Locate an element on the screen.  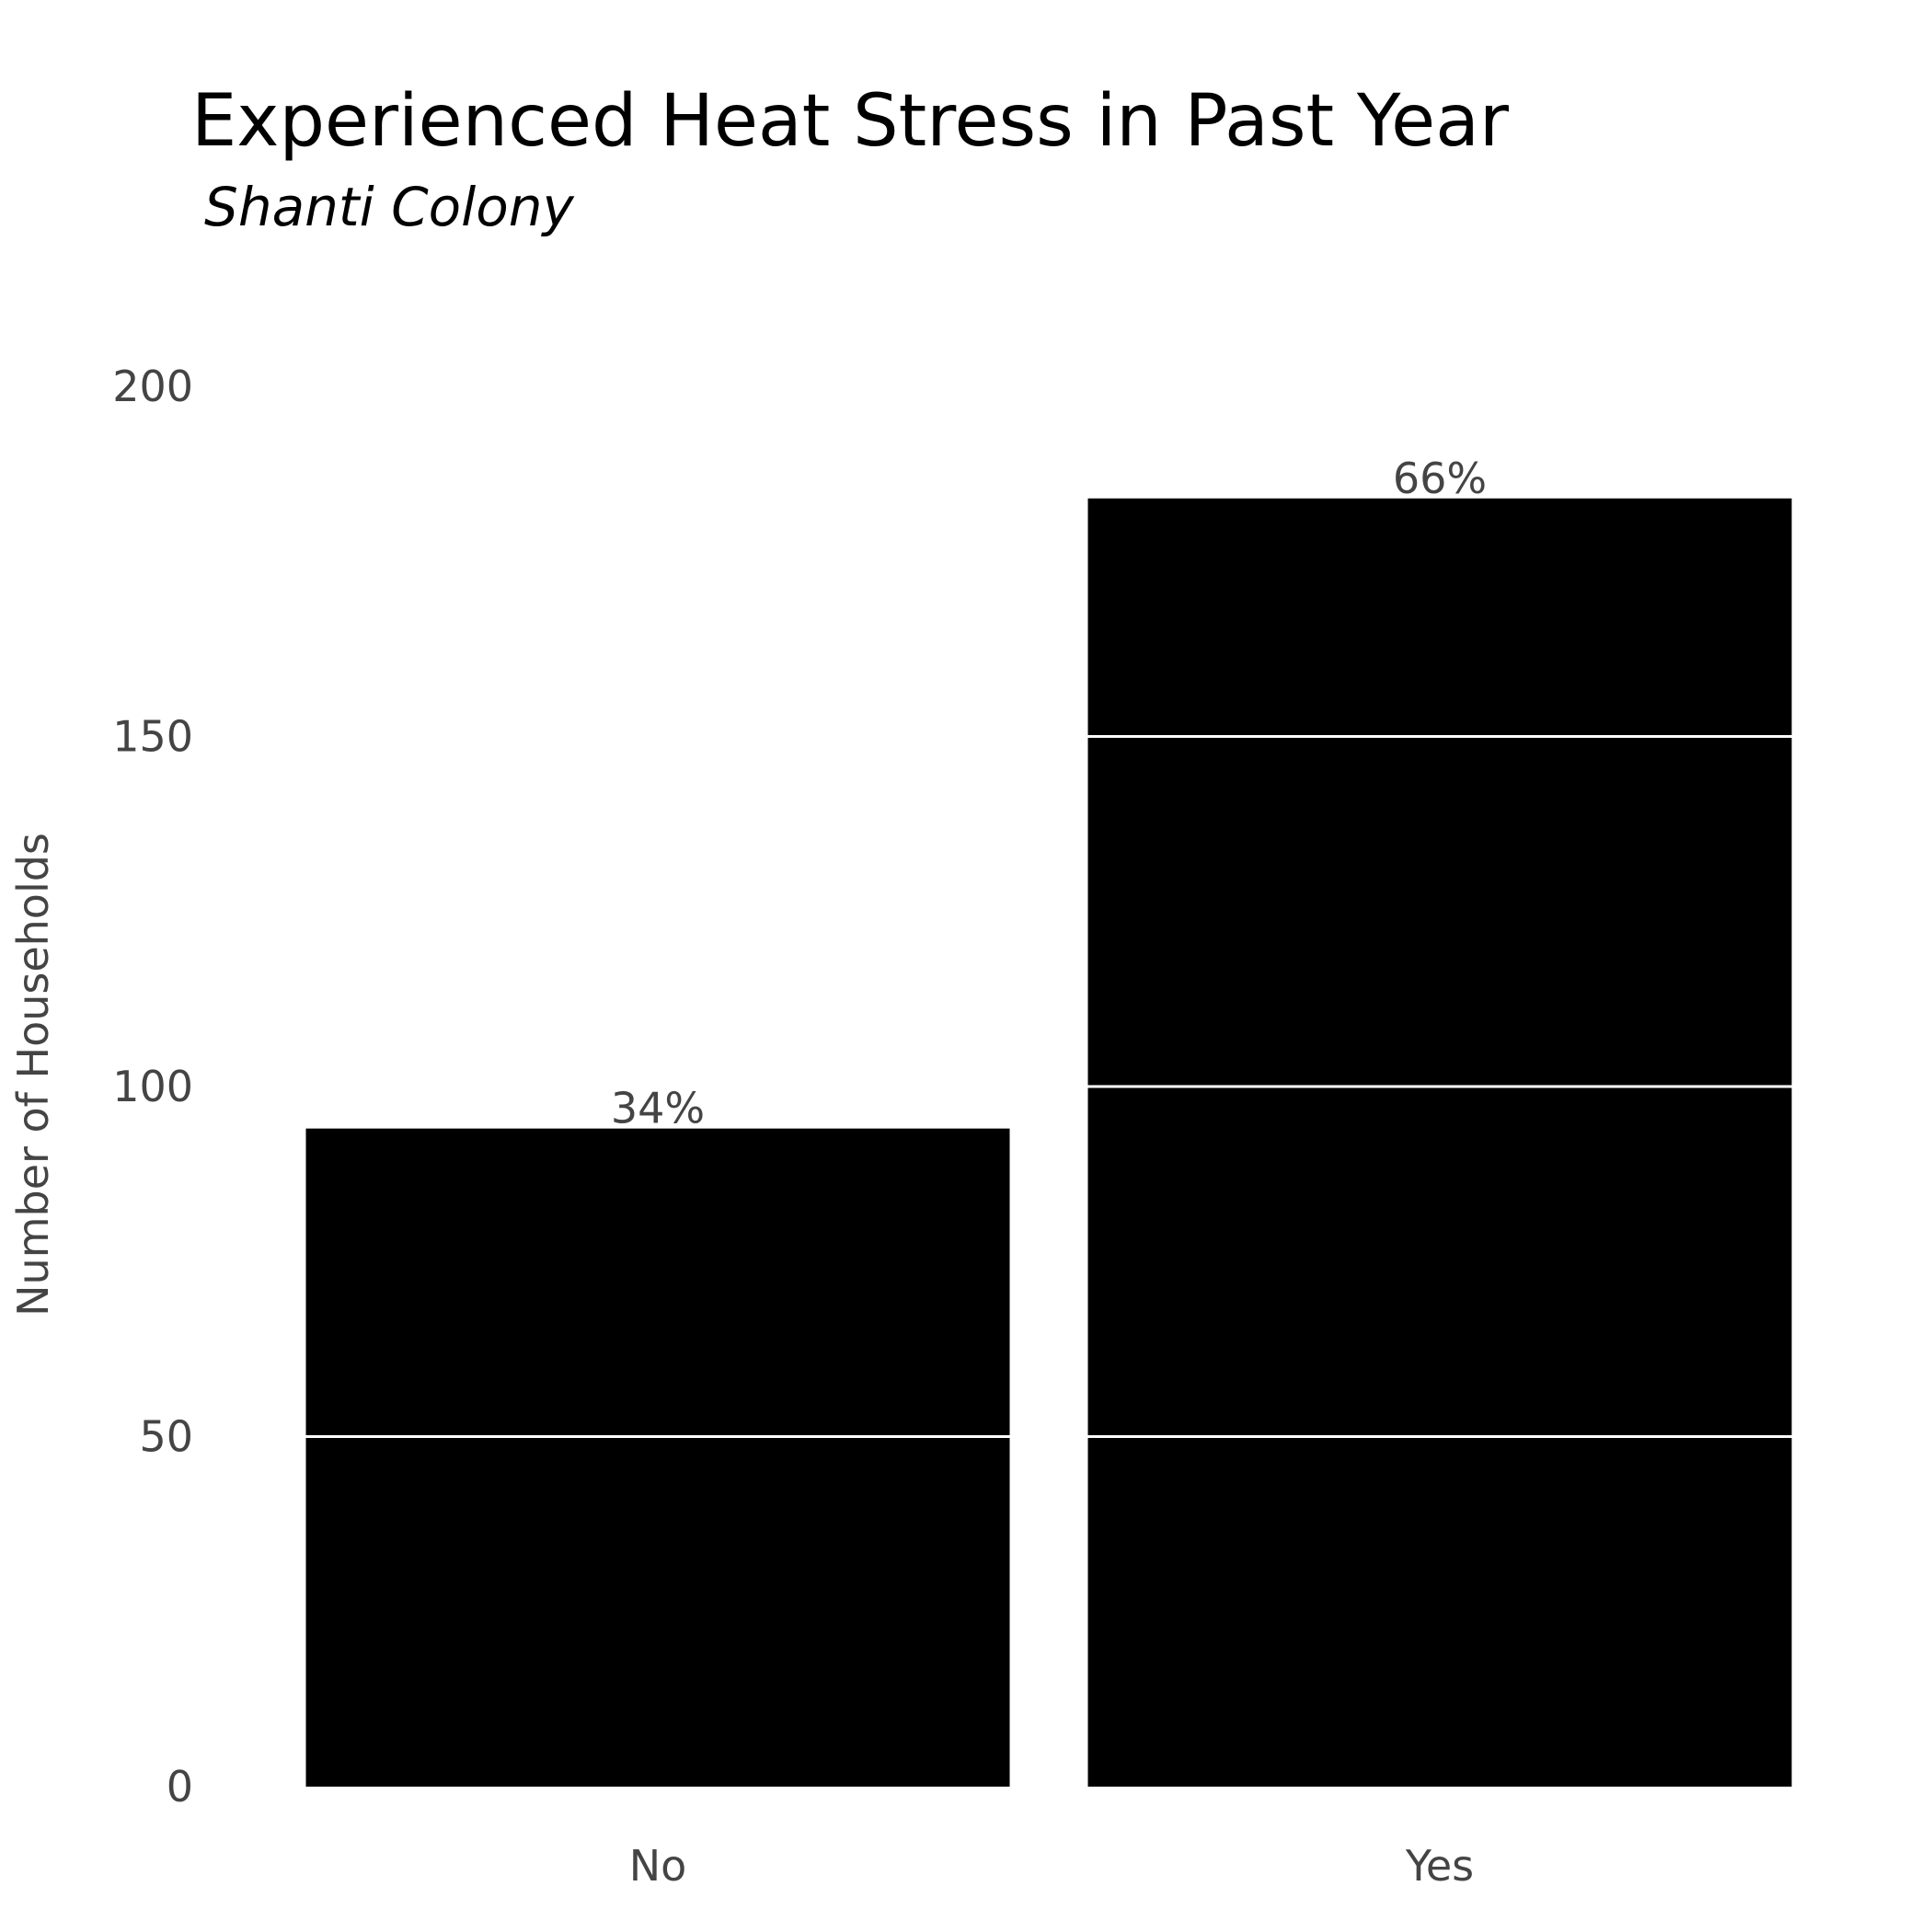
y-axis-ticks: 0 50 100 150 200 is located at coordinates (152, 1086).